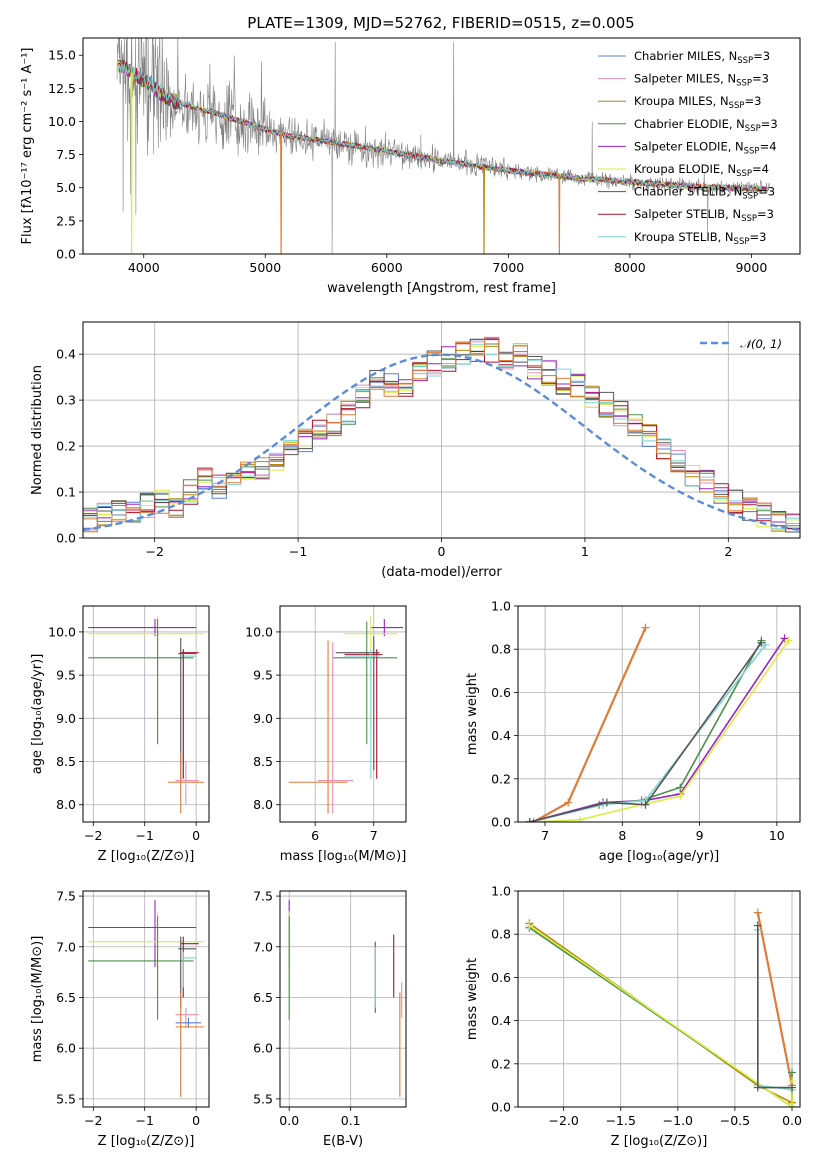 The width and height of the screenshot is (819, 1170). I want to click on x-tick-label: 6, so click(315, 835).